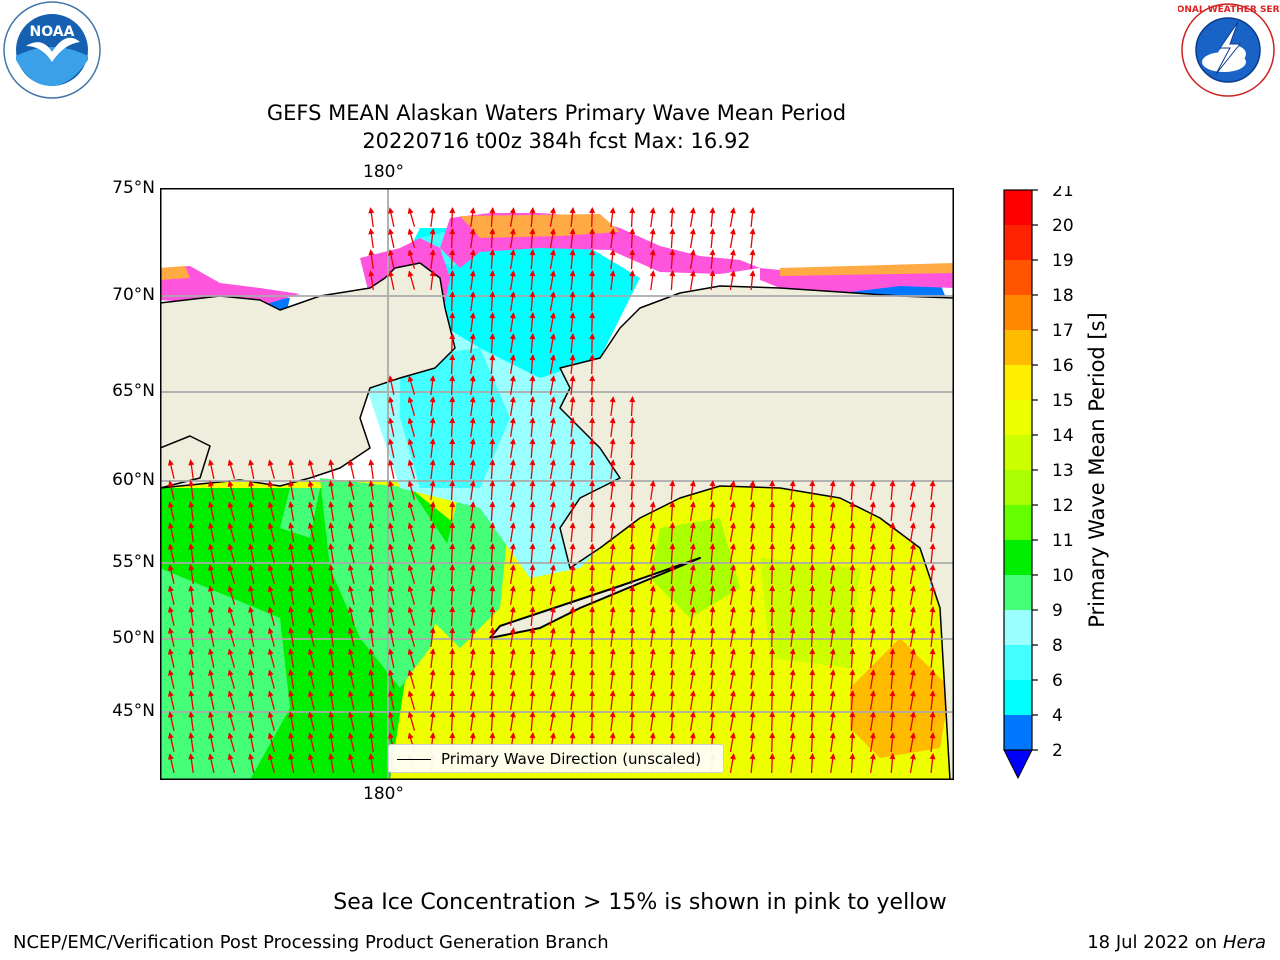  What do you see at coordinates (1018, 764) in the screenshot?
I see `colorbar-extend-triangle` at bounding box center [1018, 764].